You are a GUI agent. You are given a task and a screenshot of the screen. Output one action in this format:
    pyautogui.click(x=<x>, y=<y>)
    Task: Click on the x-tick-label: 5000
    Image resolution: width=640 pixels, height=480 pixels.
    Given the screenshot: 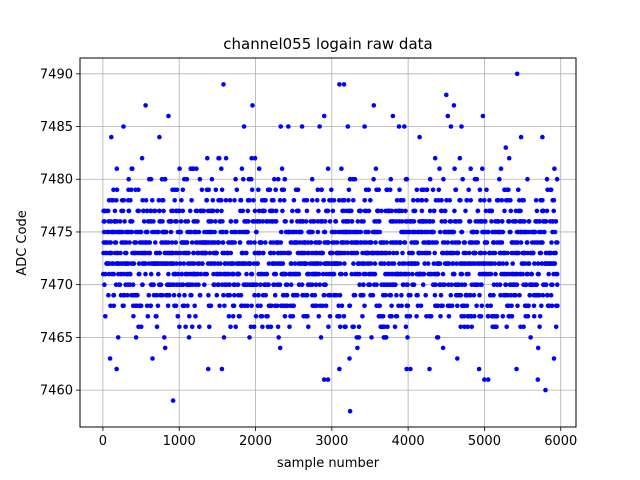 What is the action you would take?
    pyautogui.click(x=484, y=441)
    